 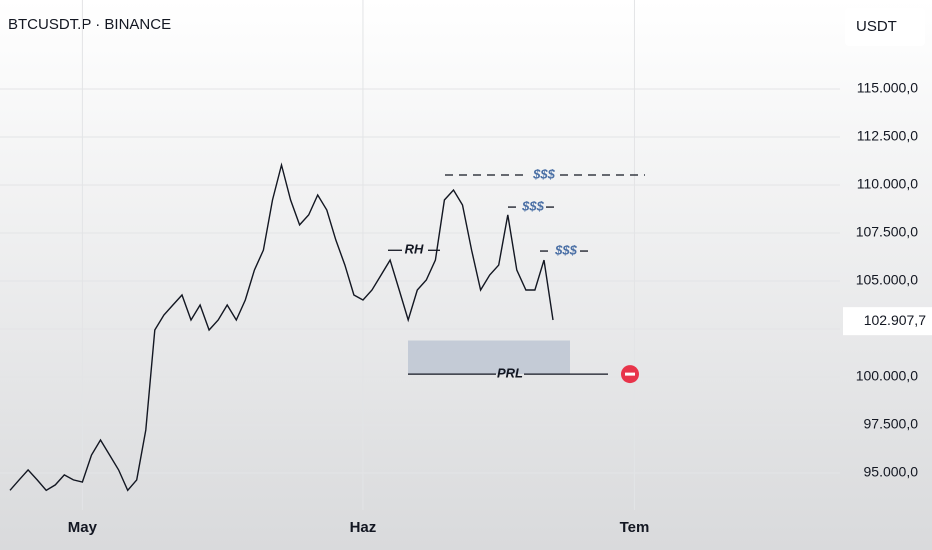 What do you see at coordinates (414, 249) in the screenshot?
I see `annotation-label: RH` at bounding box center [414, 249].